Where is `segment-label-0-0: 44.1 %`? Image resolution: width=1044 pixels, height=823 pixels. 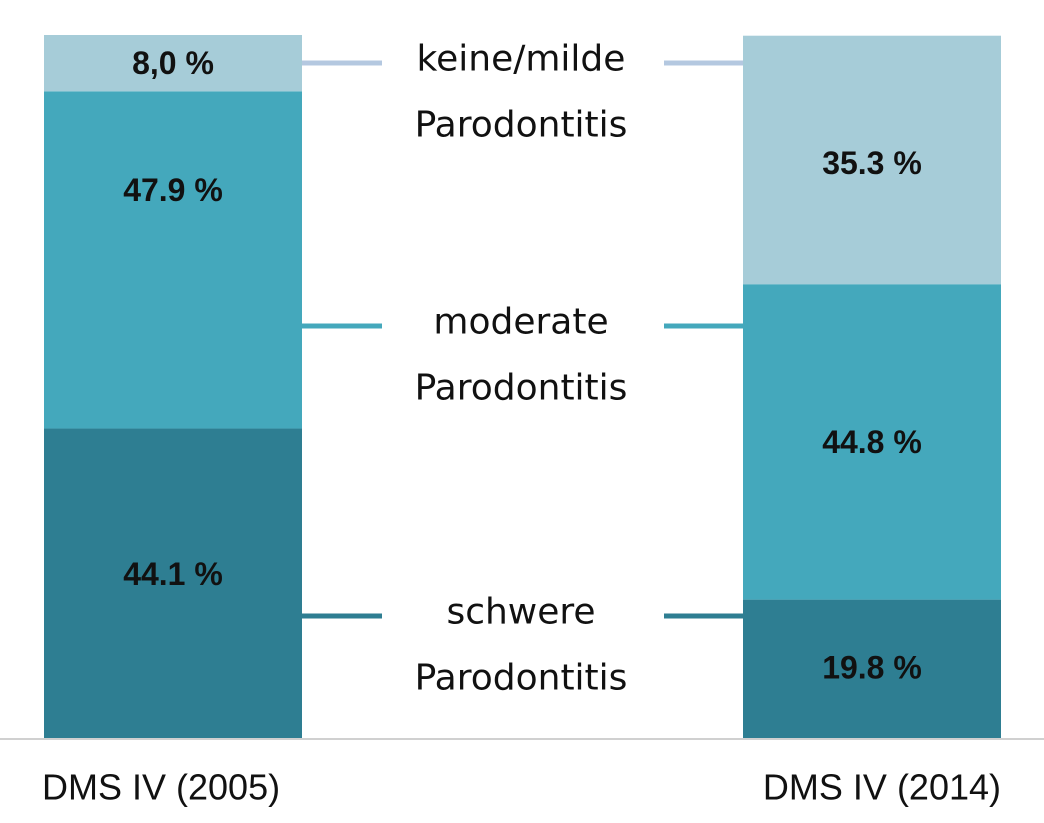
segment-label-0-0: 44.1 % is located at coordinates (173, 574).